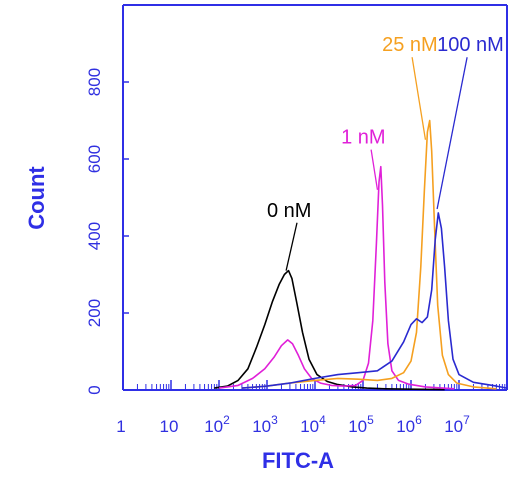  Describe the element at coordinates (226, 420) in the screenshot. I see `x-tick-exponent: 2` at that location.